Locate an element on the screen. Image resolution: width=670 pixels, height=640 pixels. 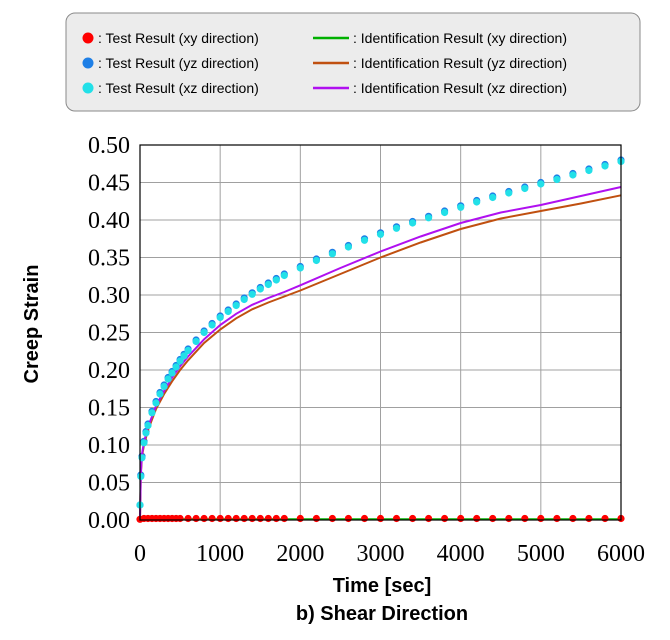
legend-label: : Test Result (xy direction) is located at coordinates (178, 38).